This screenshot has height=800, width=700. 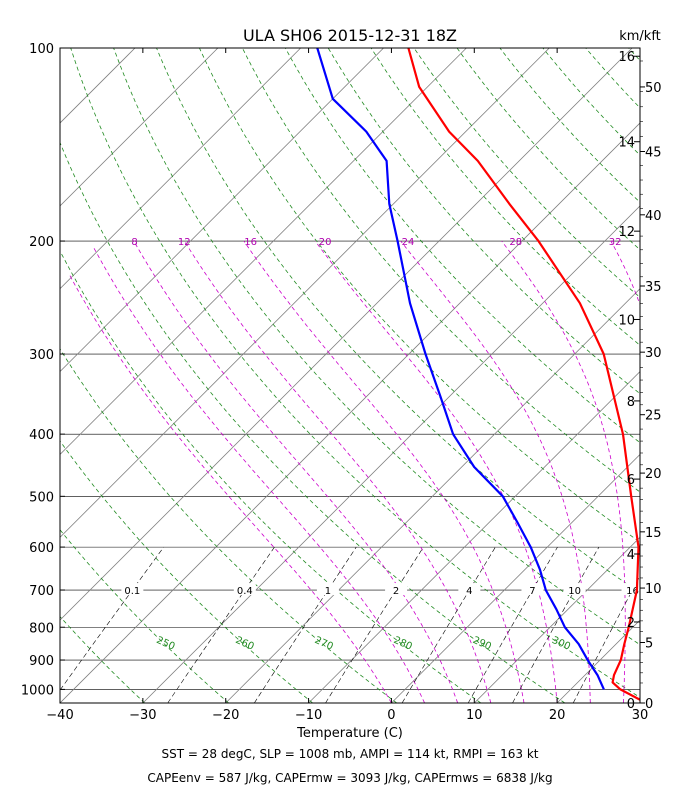 What do you see at coordinates (142, 715) in the screenshot?
I see `x-tick-label: −30` at bounding box center [142, 715].